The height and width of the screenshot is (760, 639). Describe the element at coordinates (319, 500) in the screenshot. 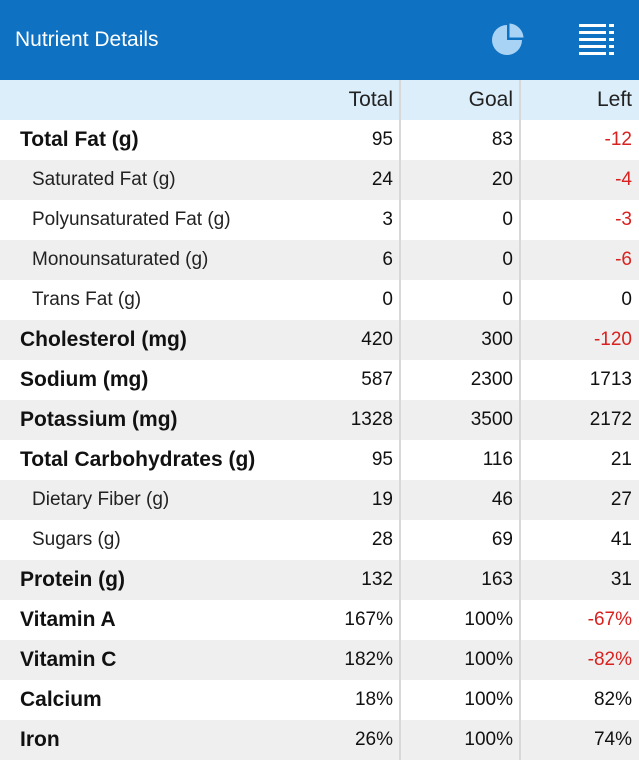

I see `table-row: Dietary Fiber (g) 19 46 27` at that location.